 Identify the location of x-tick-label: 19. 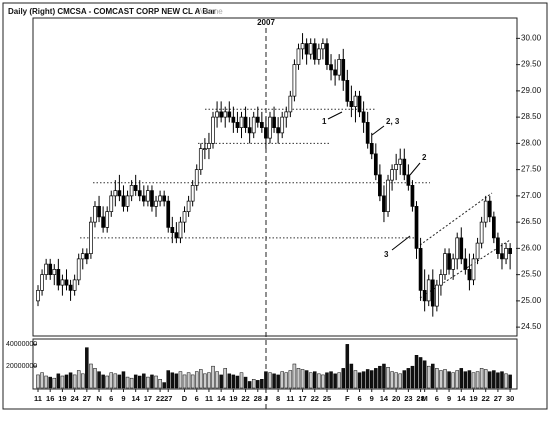
(473, 398).